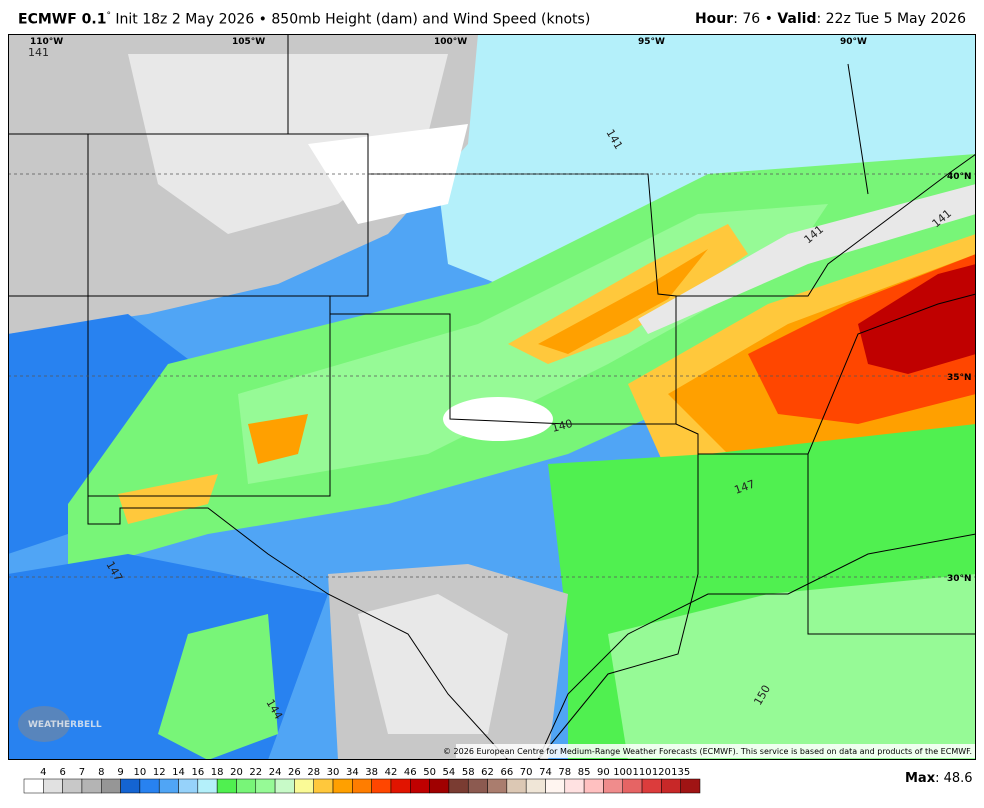 The width and height of the screenshot is (984, 808). Describe the element at coordinates (545, 772) in the screenshot. I see `colorbar-label: 74` at that location.